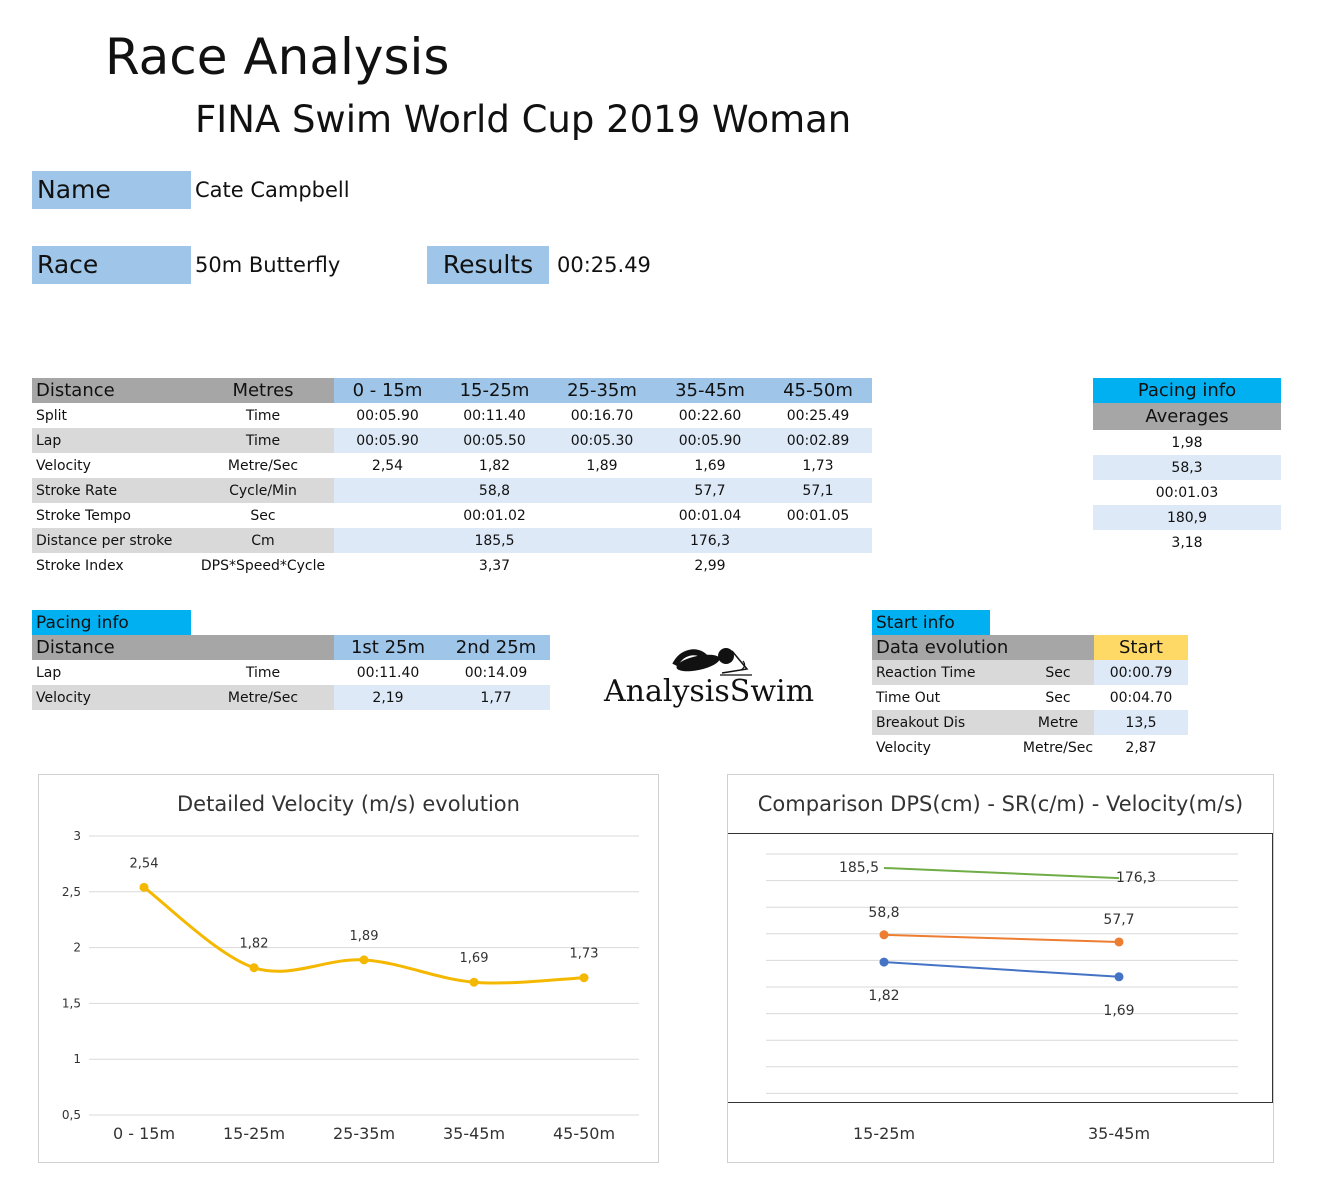 This screenshot has height=1200, width=1320. I want to click on table-cell: 2,54, so click(387, 465).